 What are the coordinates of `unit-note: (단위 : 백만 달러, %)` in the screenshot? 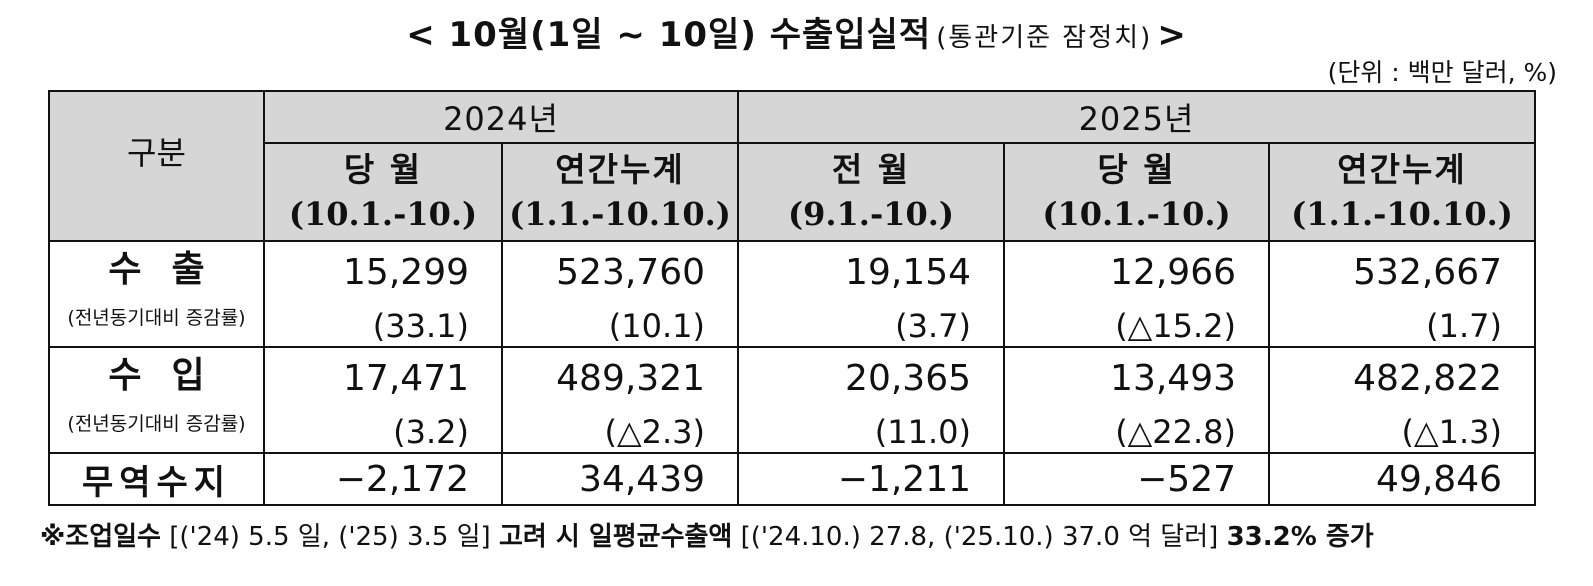 It's located at (1442, 72).